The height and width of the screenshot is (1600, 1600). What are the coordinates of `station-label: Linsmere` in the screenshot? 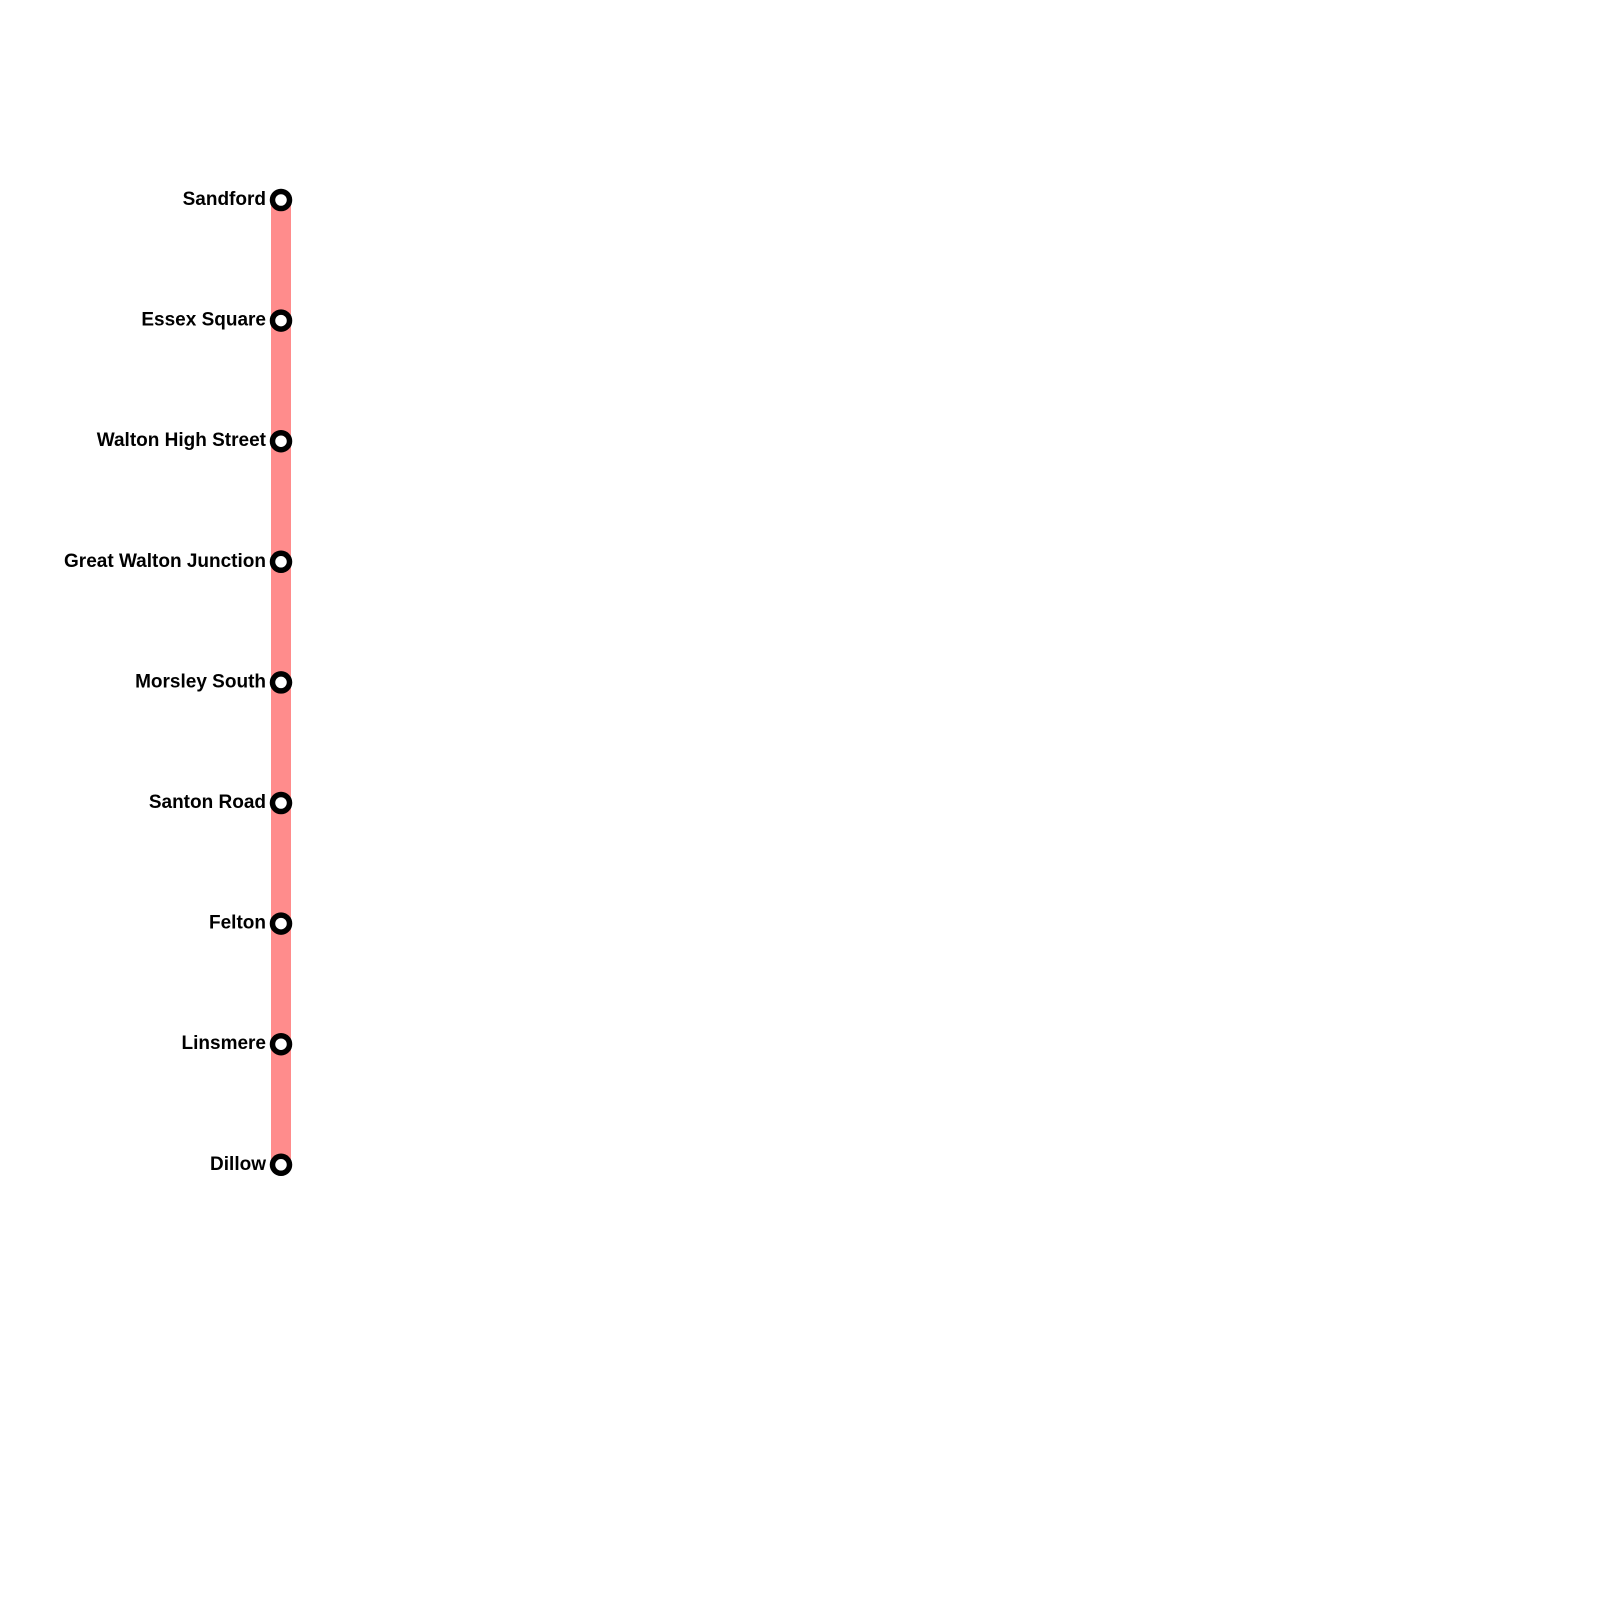 It's located at (224, 1043).